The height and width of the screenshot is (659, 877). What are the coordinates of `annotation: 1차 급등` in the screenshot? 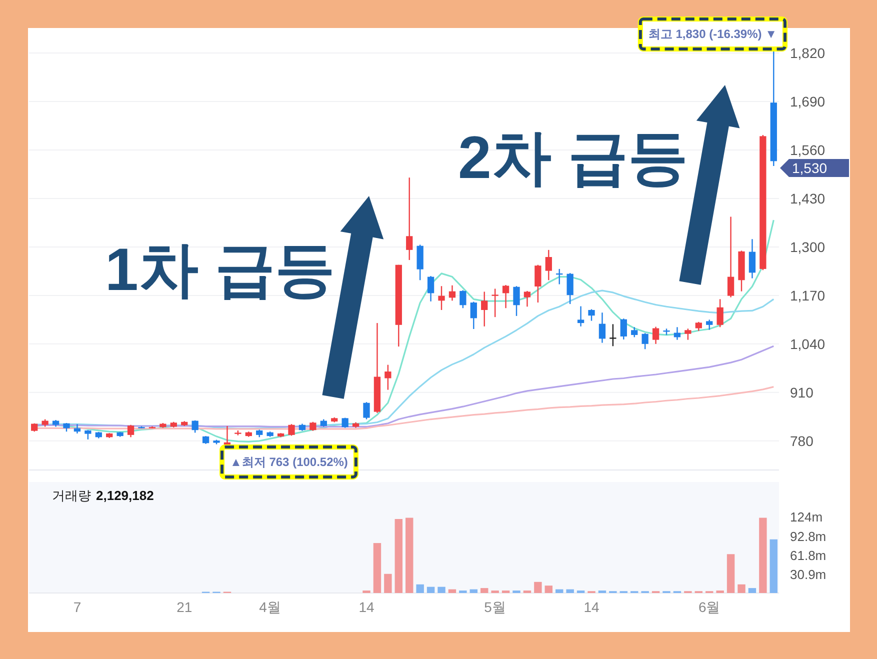 It's located at (220, 269).